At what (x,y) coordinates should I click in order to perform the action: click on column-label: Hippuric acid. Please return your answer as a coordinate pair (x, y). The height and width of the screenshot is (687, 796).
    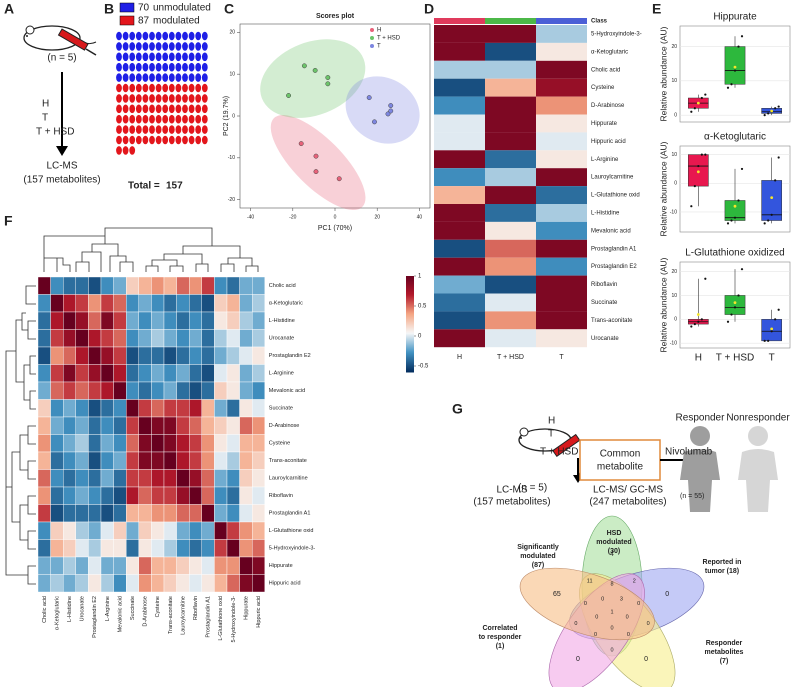
    Looking at the image, I should click on (259, 612).